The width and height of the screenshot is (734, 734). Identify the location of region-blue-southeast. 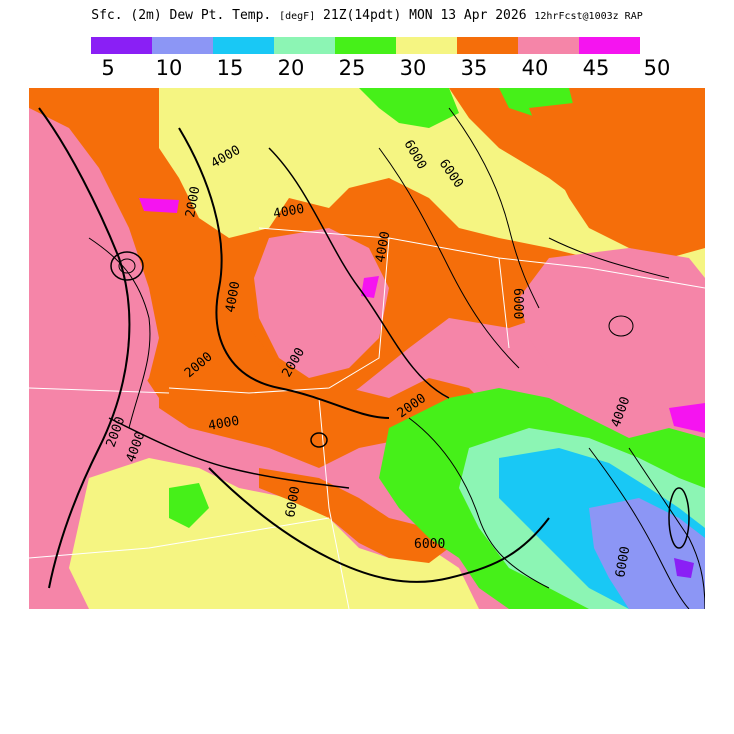
(647, 553).